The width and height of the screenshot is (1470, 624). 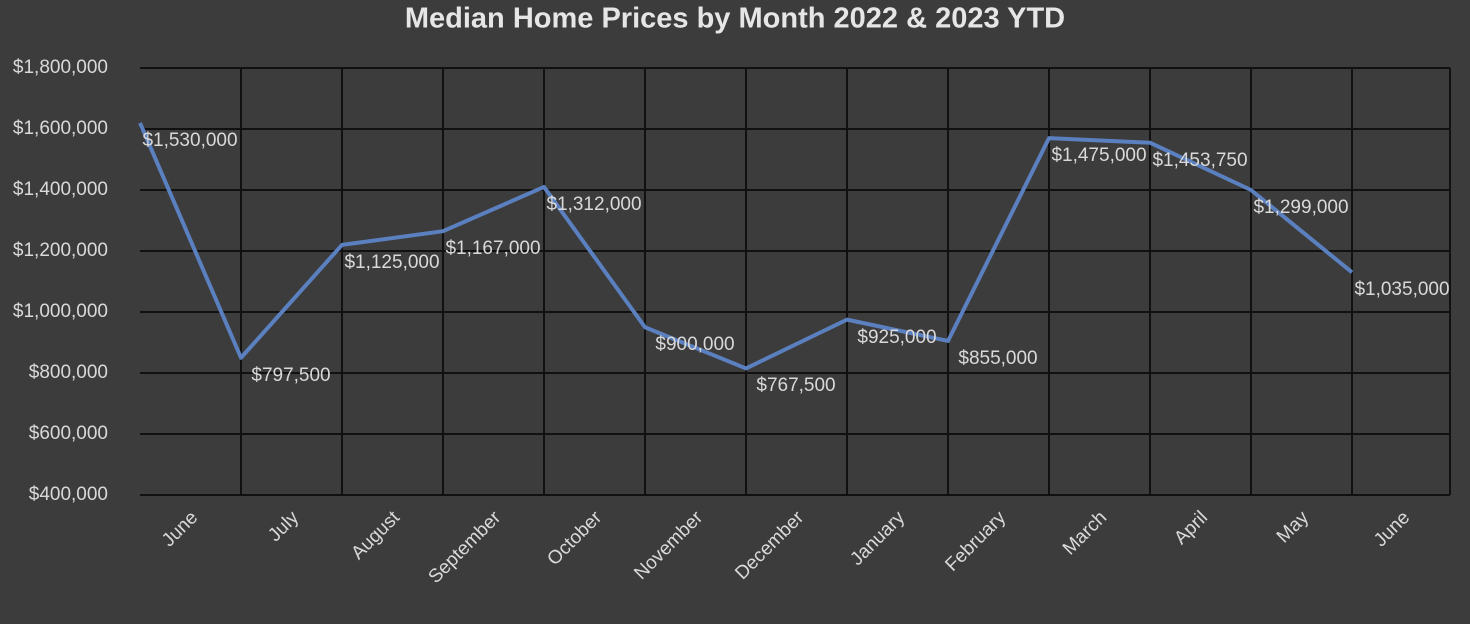 What do you see at coordinates (493, 249) in the screenshot?
I see `data-label: $1,167,000` at bounding box center [493, 249].